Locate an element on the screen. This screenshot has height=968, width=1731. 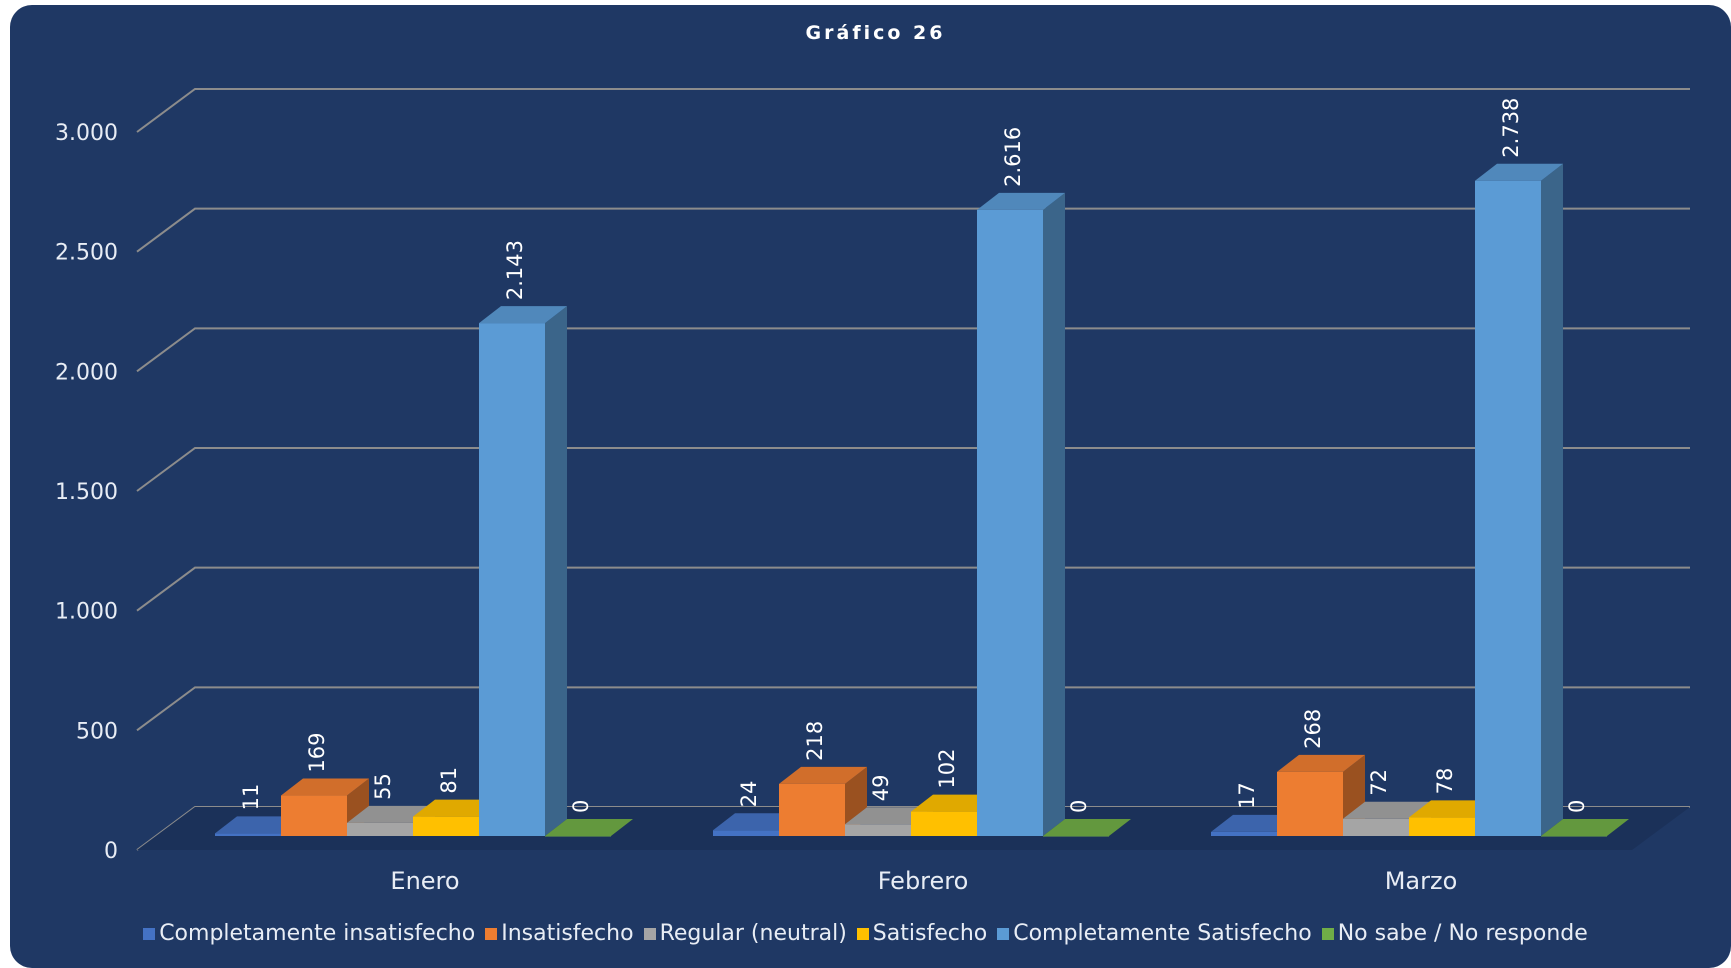
chart-title: Gráfico 26 is located at coordinates (875, 33).